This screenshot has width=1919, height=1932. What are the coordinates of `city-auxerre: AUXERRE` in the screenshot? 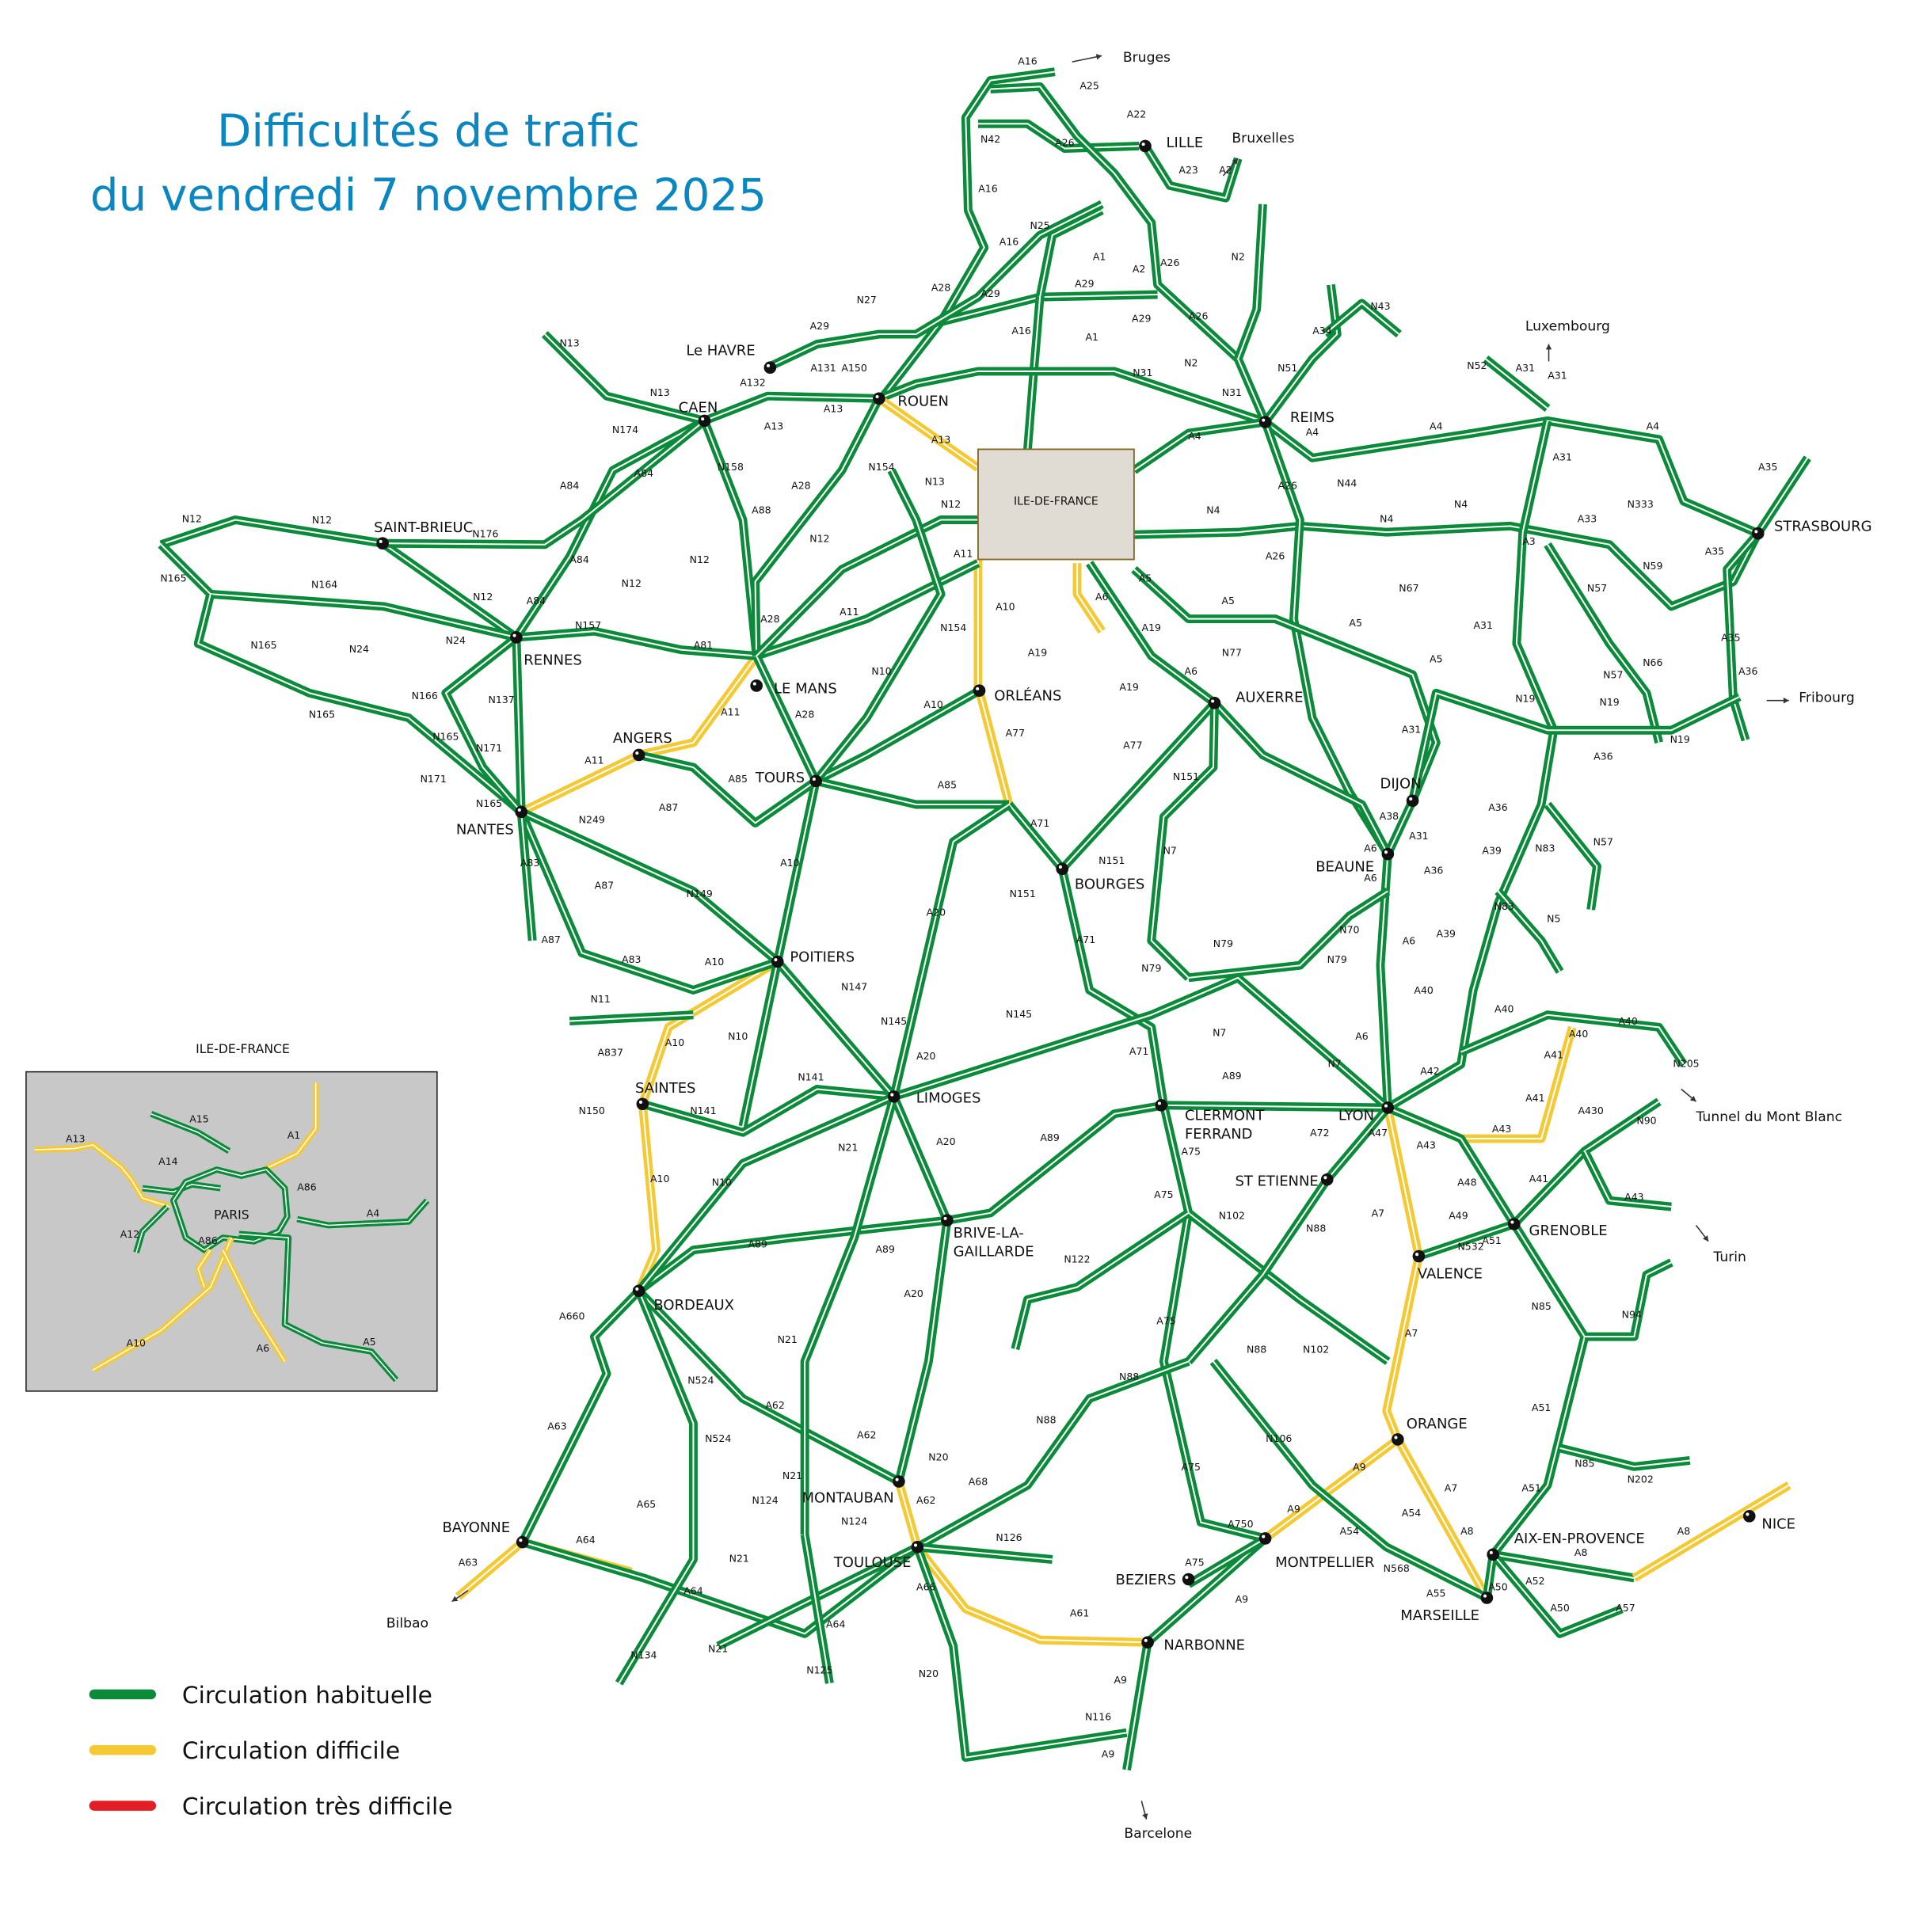 It's located at (1256, 699).